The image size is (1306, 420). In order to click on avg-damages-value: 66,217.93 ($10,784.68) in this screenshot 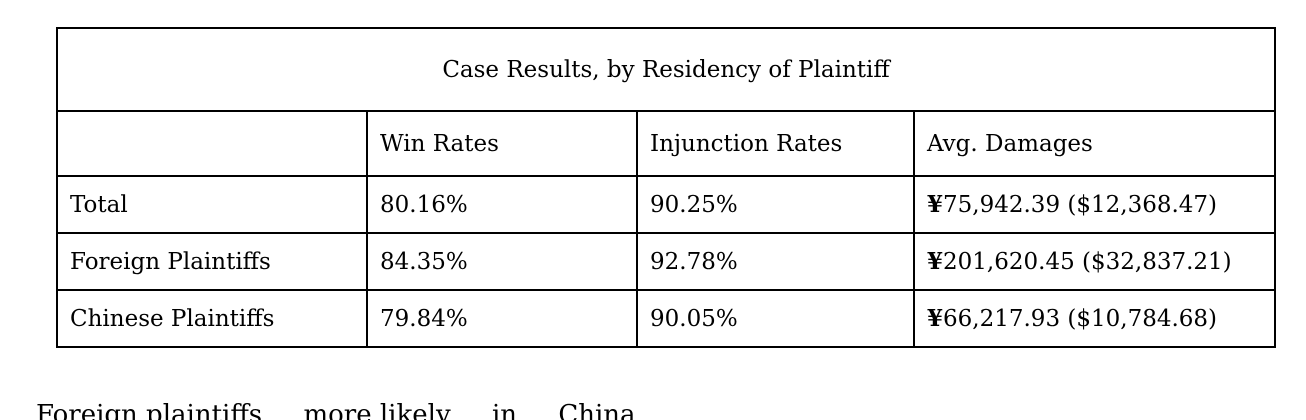, I will do `click(1080, 319)`.